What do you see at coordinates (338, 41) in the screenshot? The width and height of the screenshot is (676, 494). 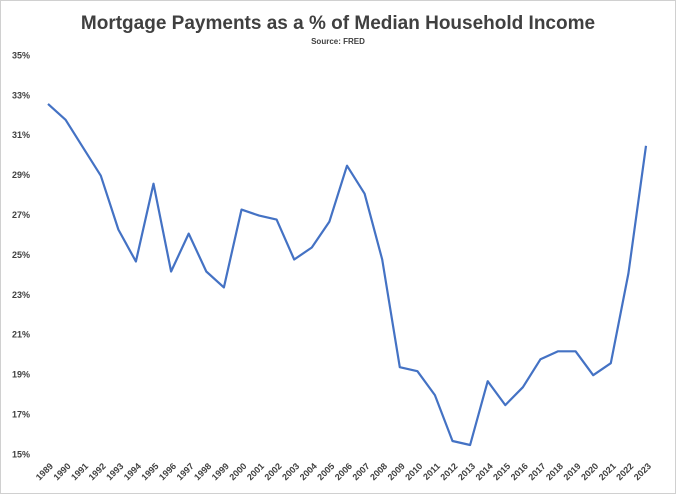 I see `chart-subtitle: Source: FRED` at bounding box center [338, 41].